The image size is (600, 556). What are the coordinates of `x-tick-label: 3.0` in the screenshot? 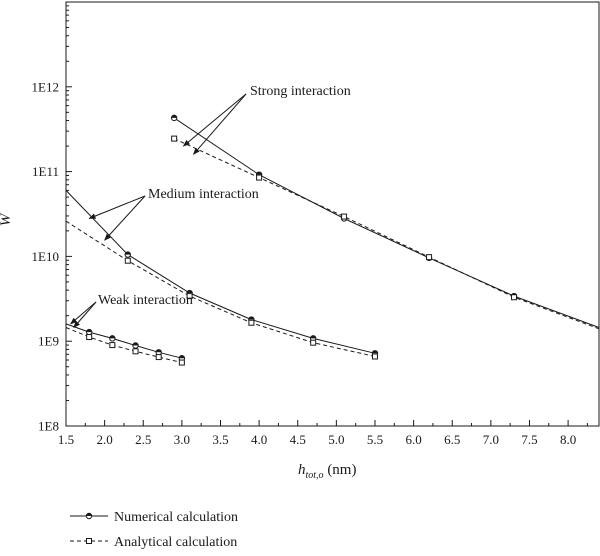 It's located at (182, 439).